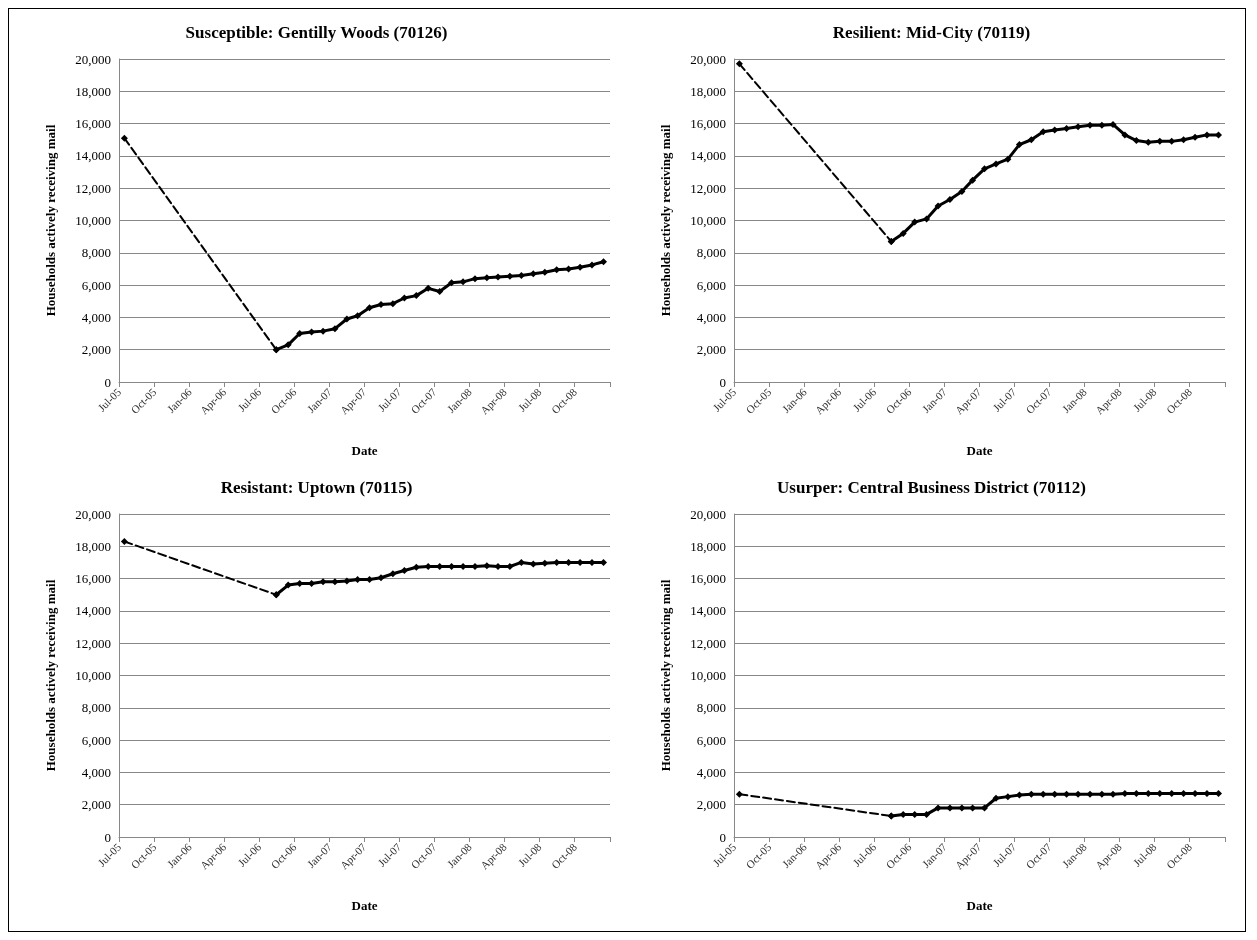 The width and height of the screenshot is (1257, 940). Describe the element at coordinates (931, 487) in the screenshot. I see `chart-title: Usurper: Central Business District (70112)` at that location.